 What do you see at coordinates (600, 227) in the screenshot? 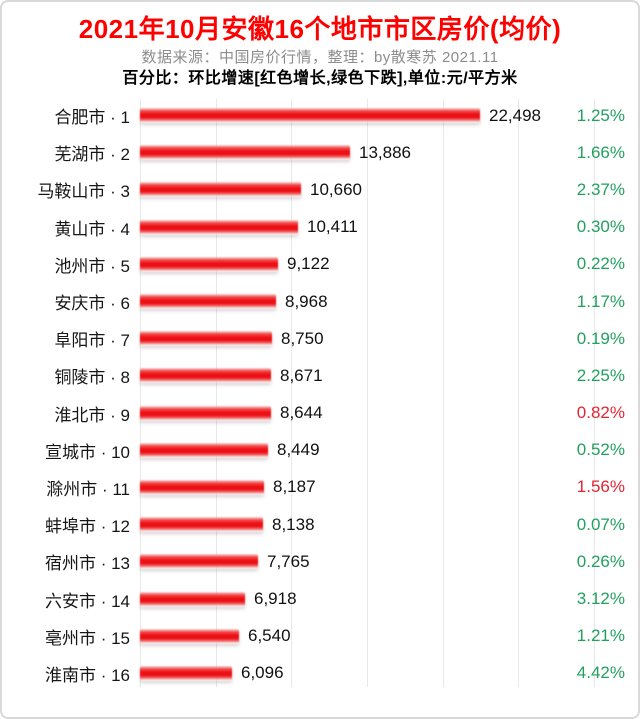
I see `pct-change: 0.30%` at bounding box center [600, 227].